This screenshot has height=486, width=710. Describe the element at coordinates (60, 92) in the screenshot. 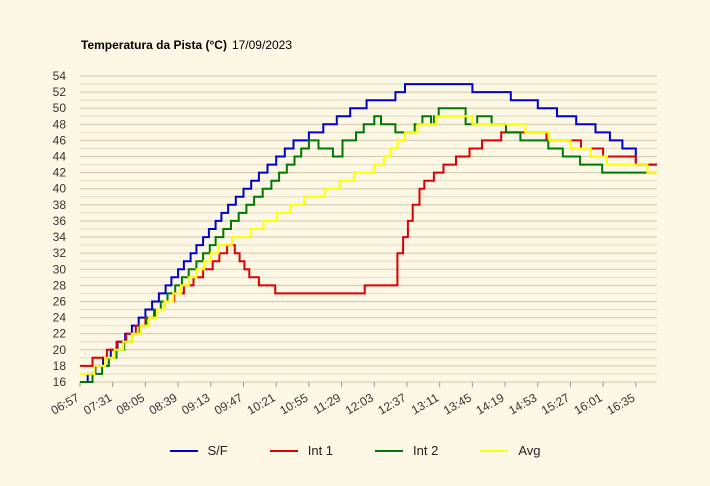

I see `y-tick-label: 52` at that location.